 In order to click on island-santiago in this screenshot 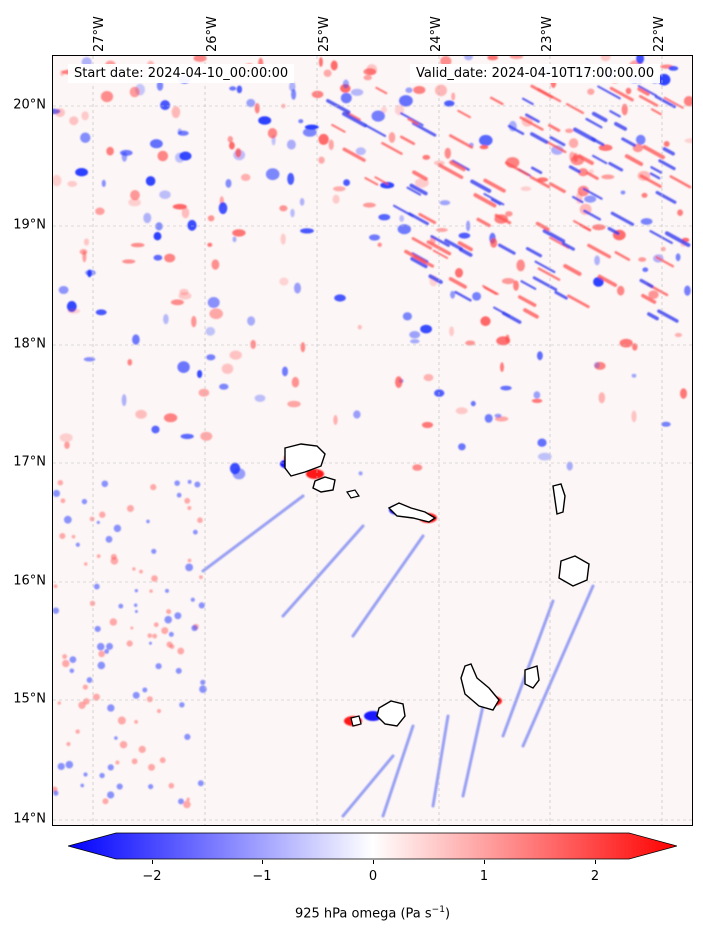, I will do `click(480, 687)`.